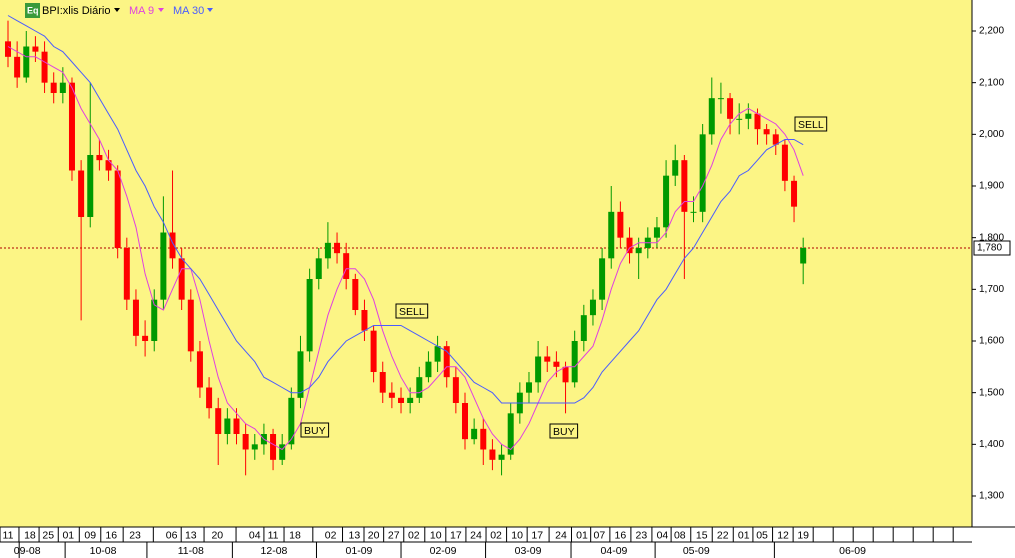 This screenshot has height=558, width=1015. I want to click on x-label: 18, so click(30, 535).